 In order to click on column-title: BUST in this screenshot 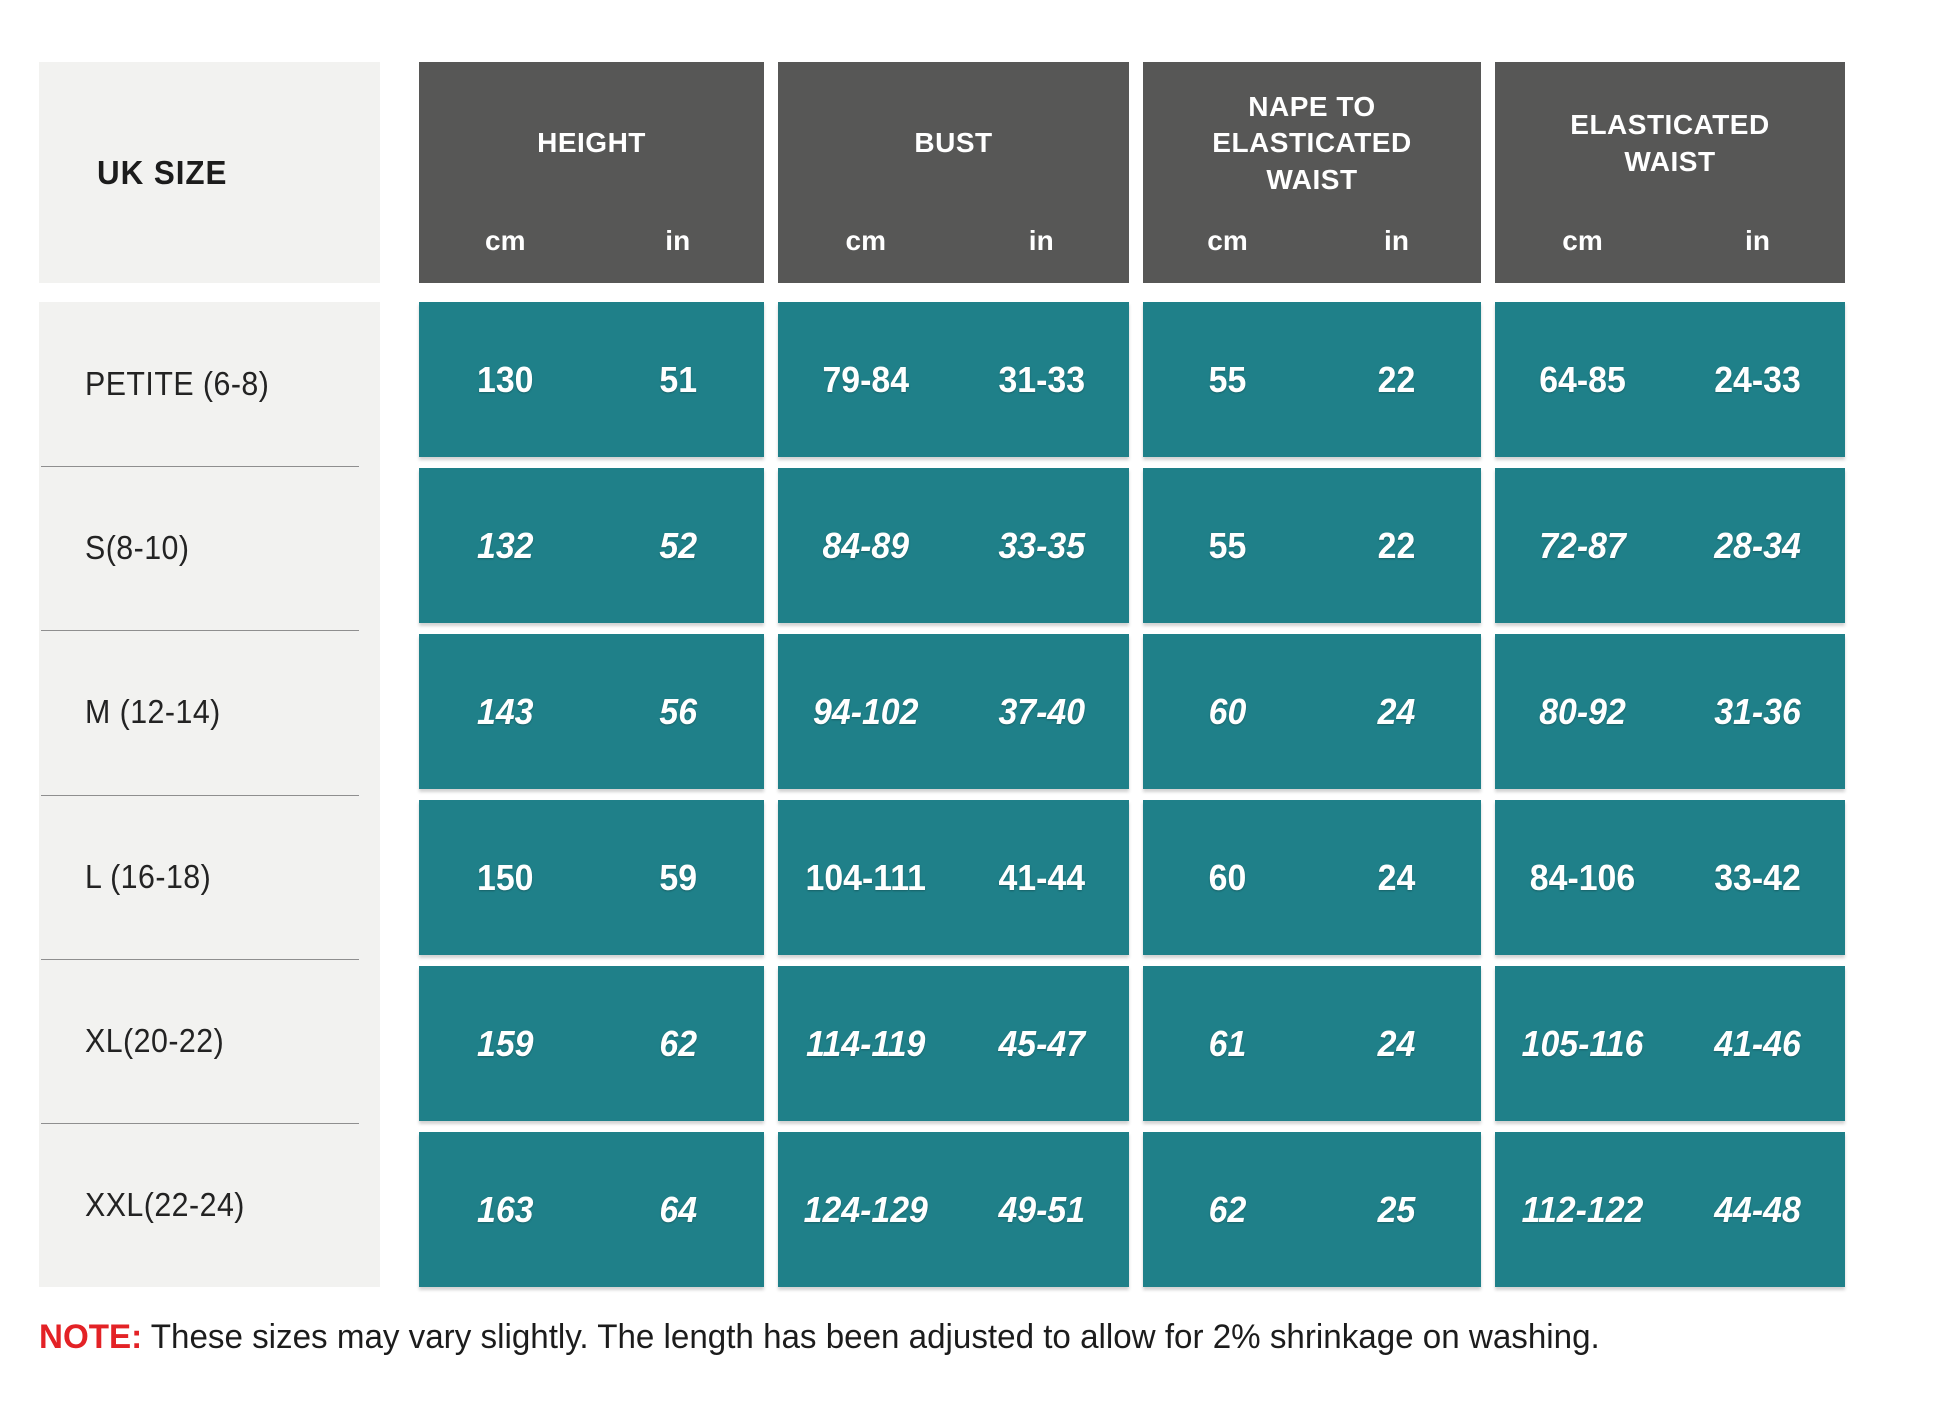, I will do `click(953, 143)`.